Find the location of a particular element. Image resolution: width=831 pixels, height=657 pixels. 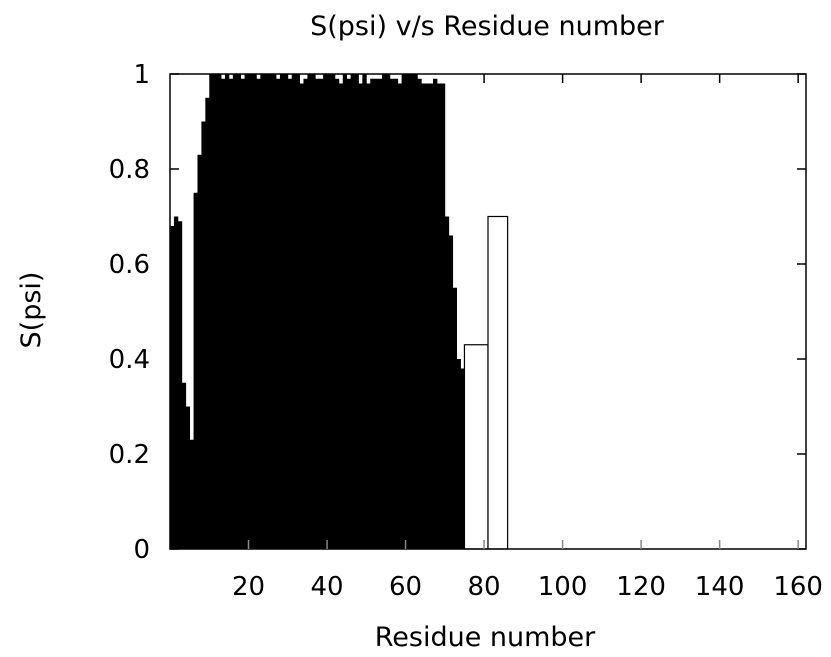

y-tick-label: 0.8 is located at coordinates (129, 170).